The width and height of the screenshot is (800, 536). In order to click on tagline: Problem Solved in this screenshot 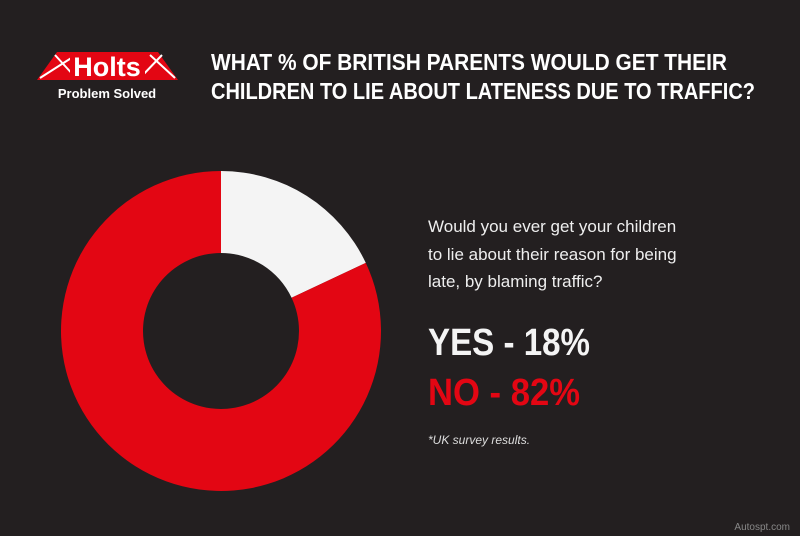, I will do `click(107, 93)`.